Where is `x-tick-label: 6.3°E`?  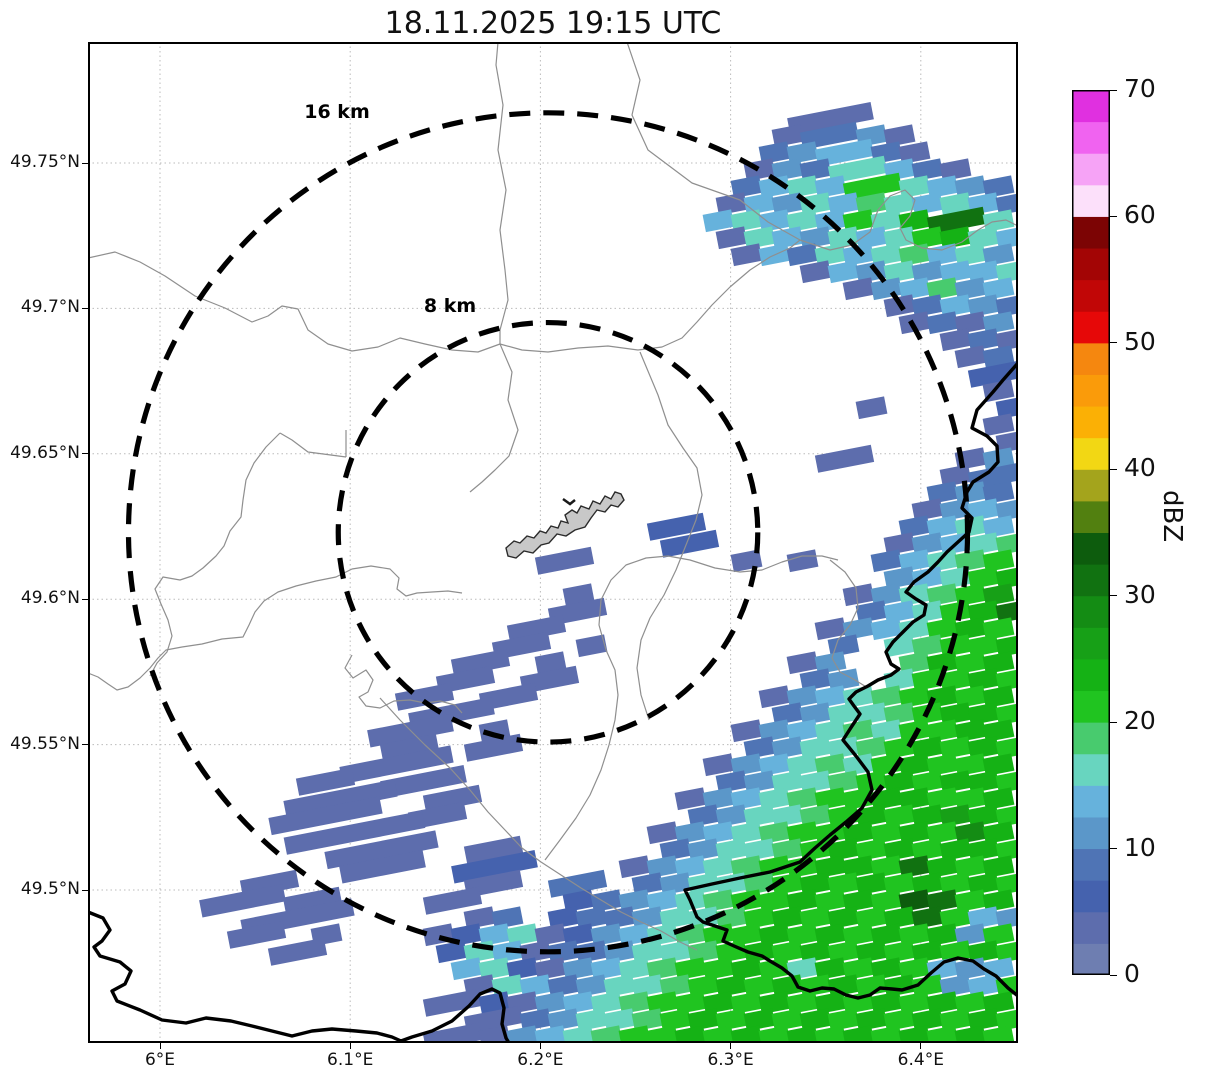
x-tick-label: 6.3°E is located at coordinates (730, 1060).